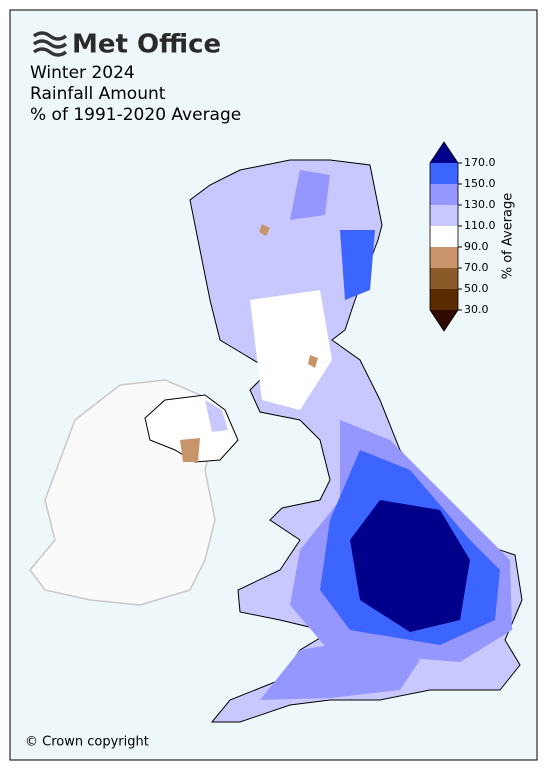 The image size is (547, 774). What do you see at coordinates (462, 236) in the screenshot?
I see `colorbar: 30.0 50.0 70.0 90.0 110.0 130.0 150.0 170.0` at bounding box center [462, 236].